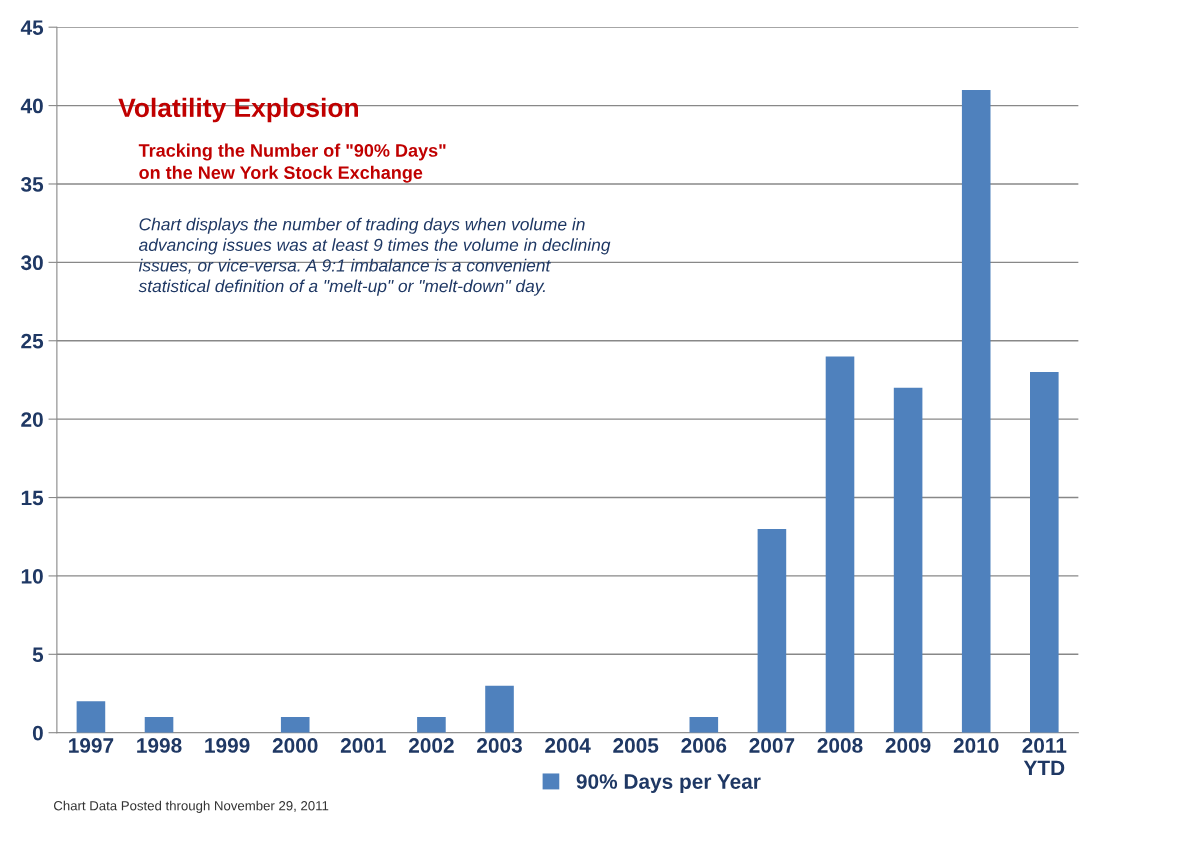 The width and height of the screenshot is (1185, 850). I want to click on text: Chart Data Posted through November 29, 2011, so click(191, 806).